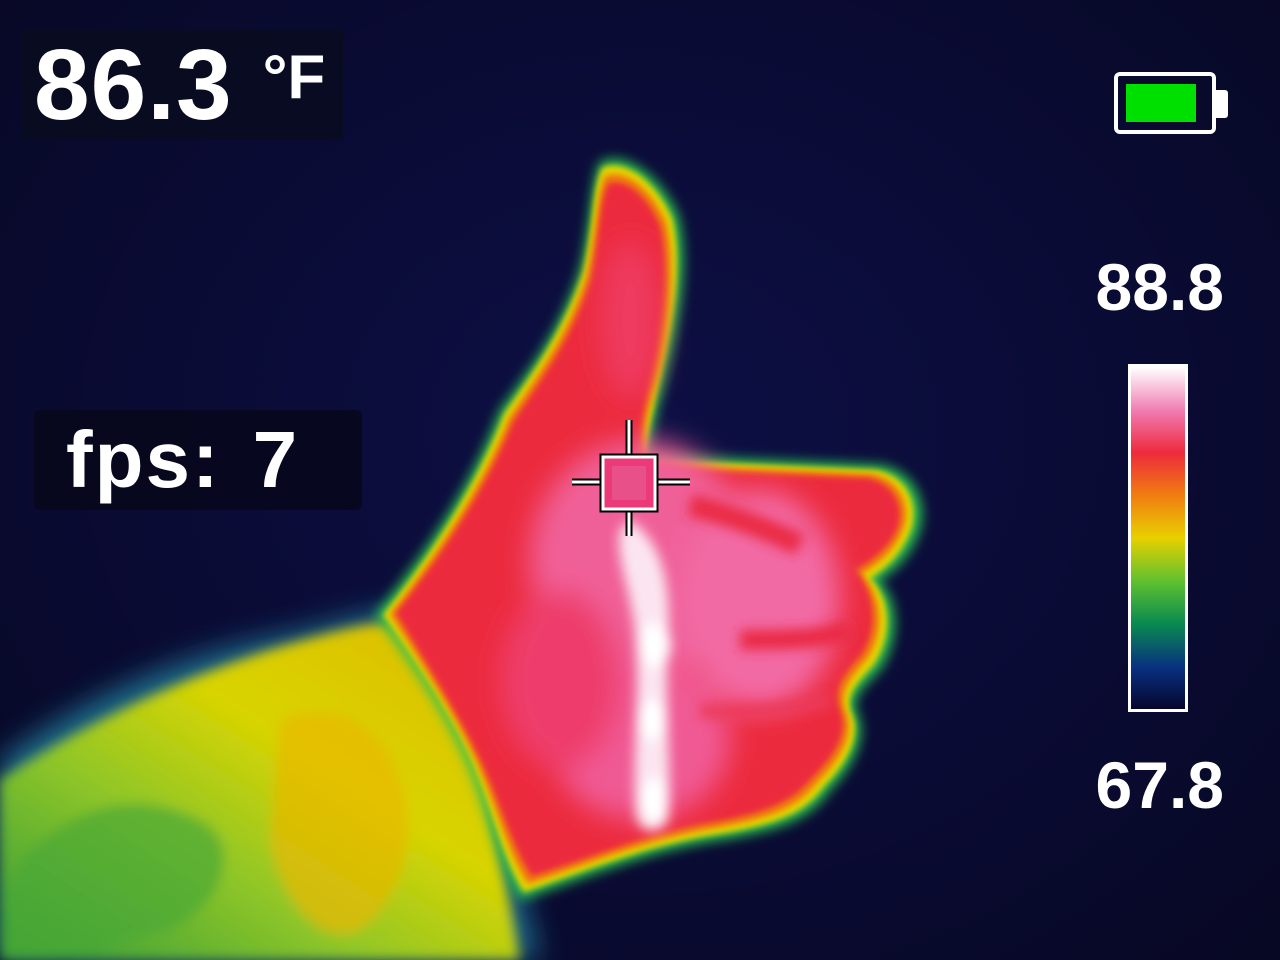 Image resolution: width=1280 pixels, height=960 pixels. Describe the element at coordinates (1159, 785) in the screenshot. I see `scale-min-temperature: 67.8` at that location.